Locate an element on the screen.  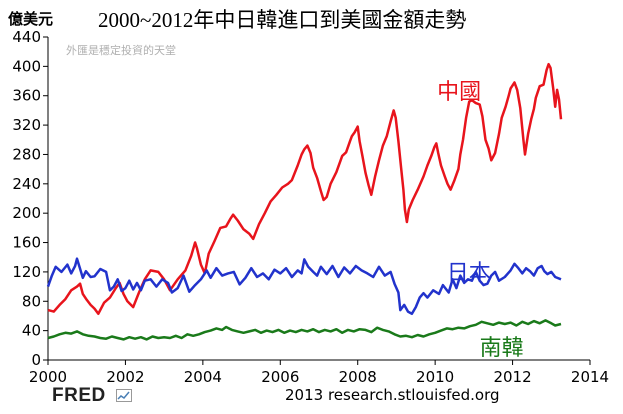
y-tick-label: 240 is located at coordinates (26, 184).